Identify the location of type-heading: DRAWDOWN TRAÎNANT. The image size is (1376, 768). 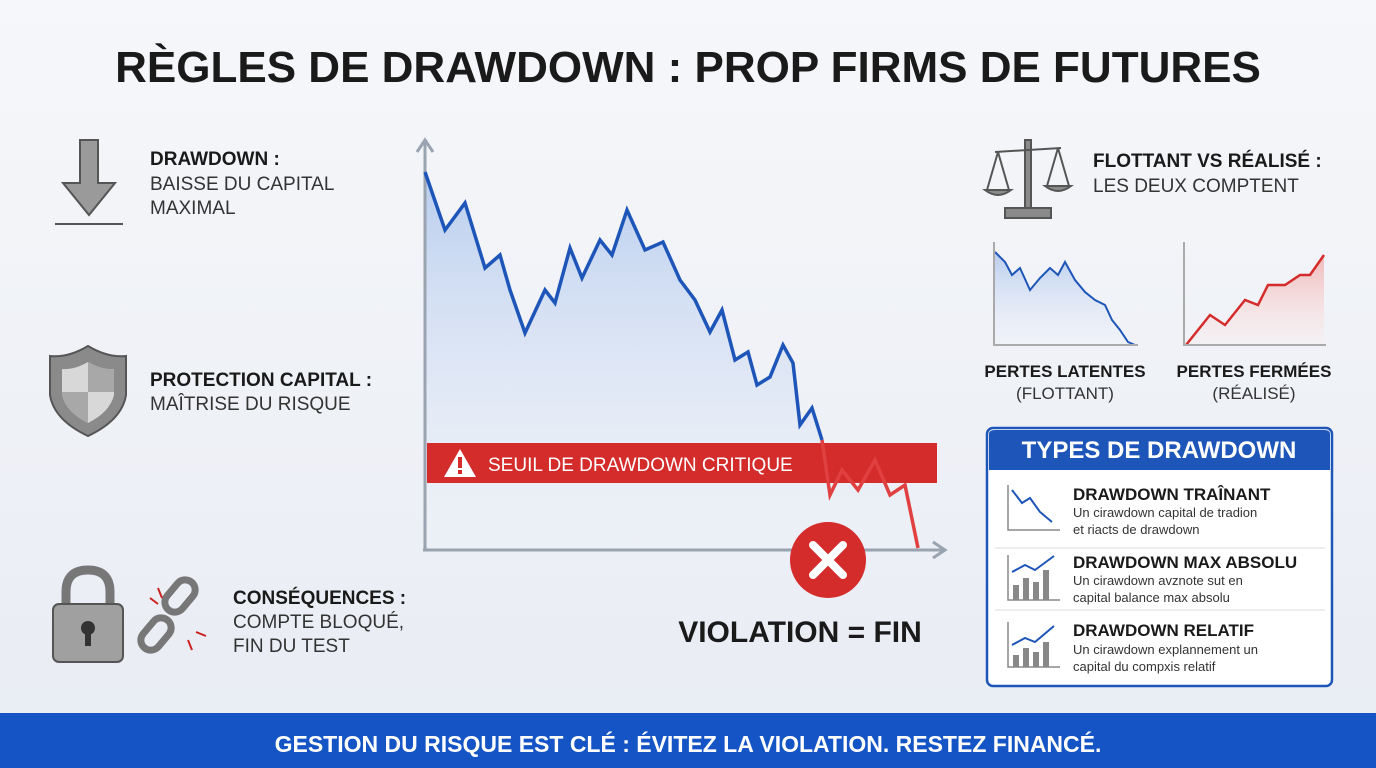
(1172, 494).